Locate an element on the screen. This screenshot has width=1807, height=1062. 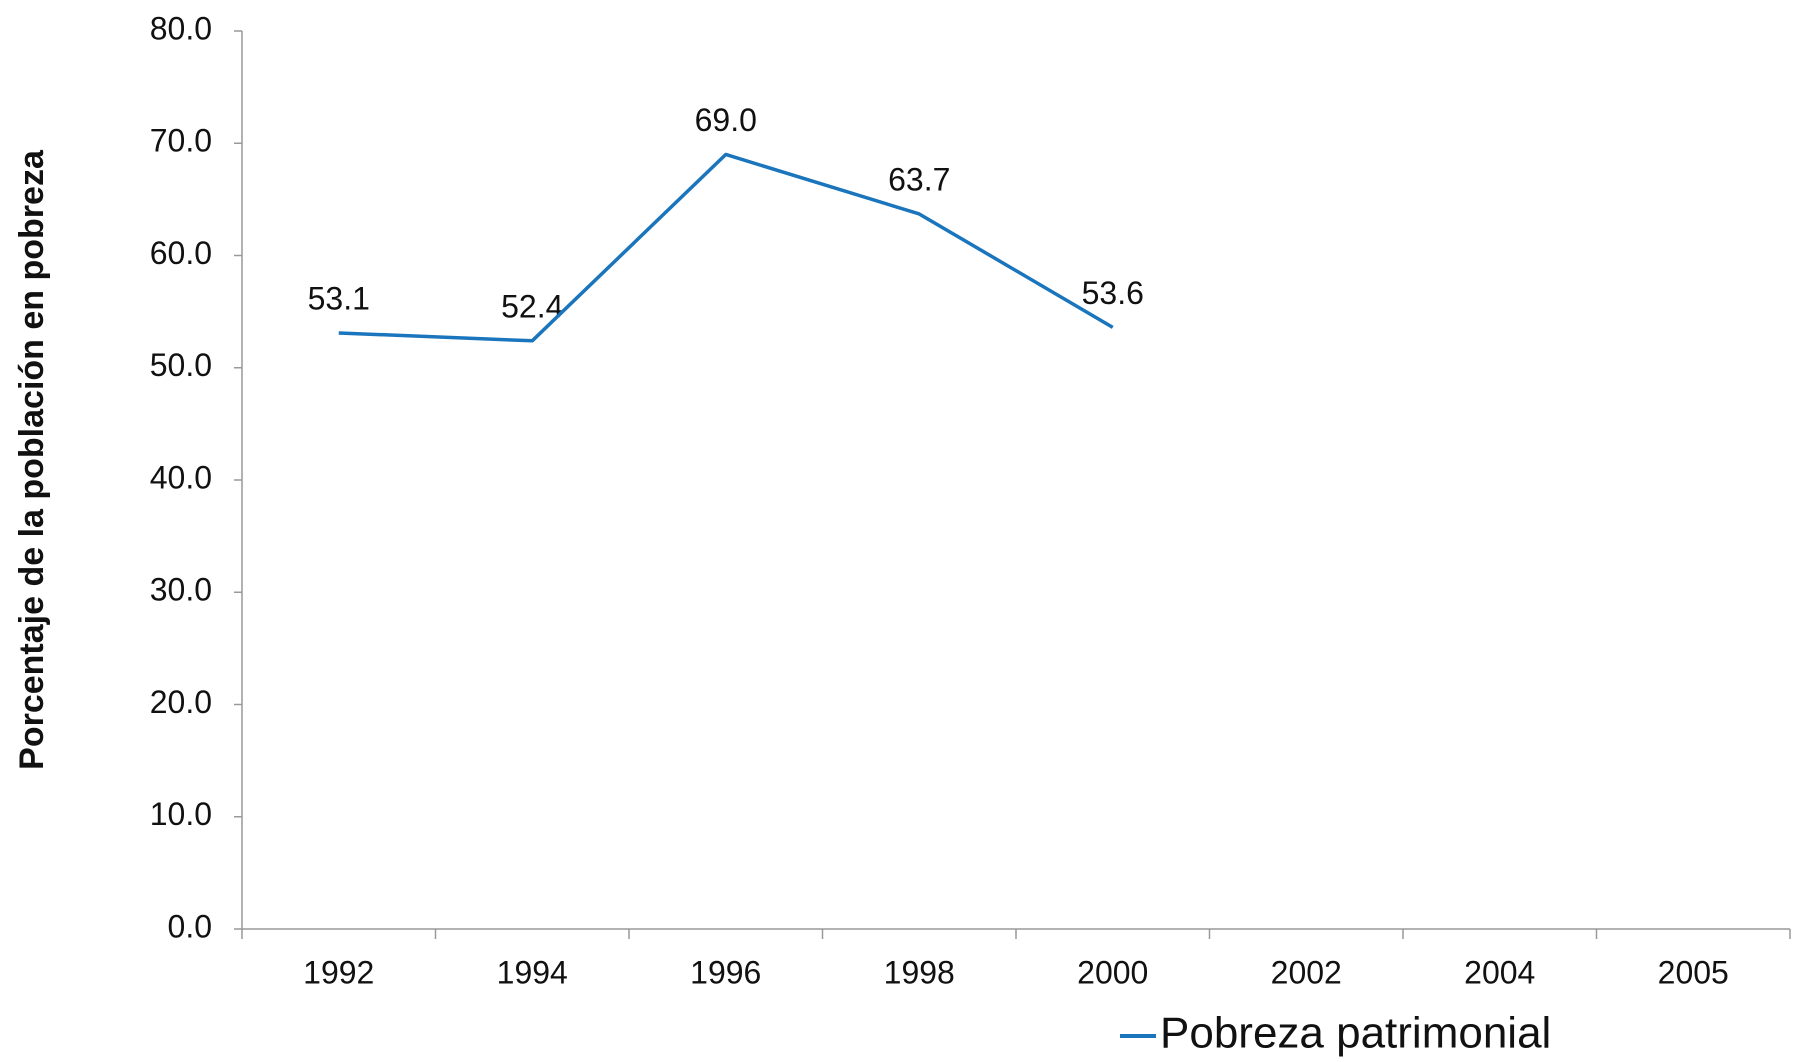
x-tick-label: 2002 is located at coordinates (1306, 972).